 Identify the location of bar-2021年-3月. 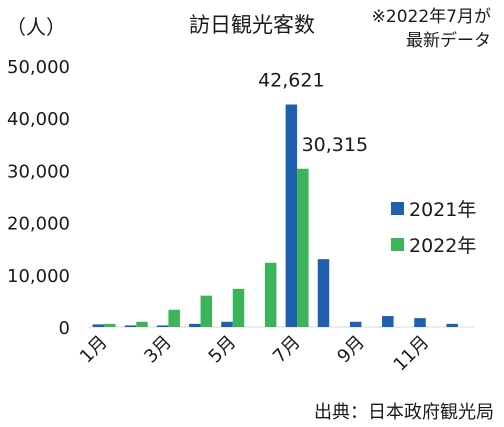
(162, 326).